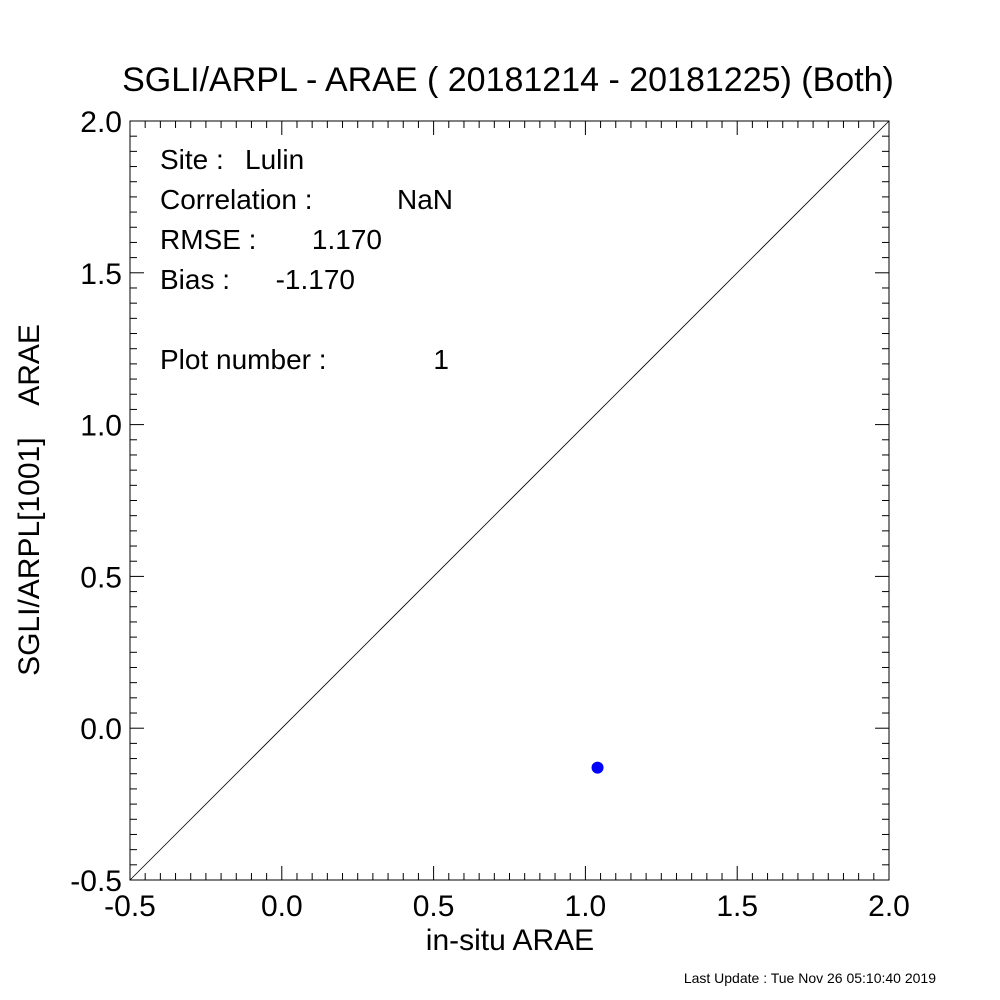 The image size is (1000, 1000). What do you see at coordinates (195, 279) in the screenshot?
I see `annotation-label: Bias :` at bounding box center [195, 279].